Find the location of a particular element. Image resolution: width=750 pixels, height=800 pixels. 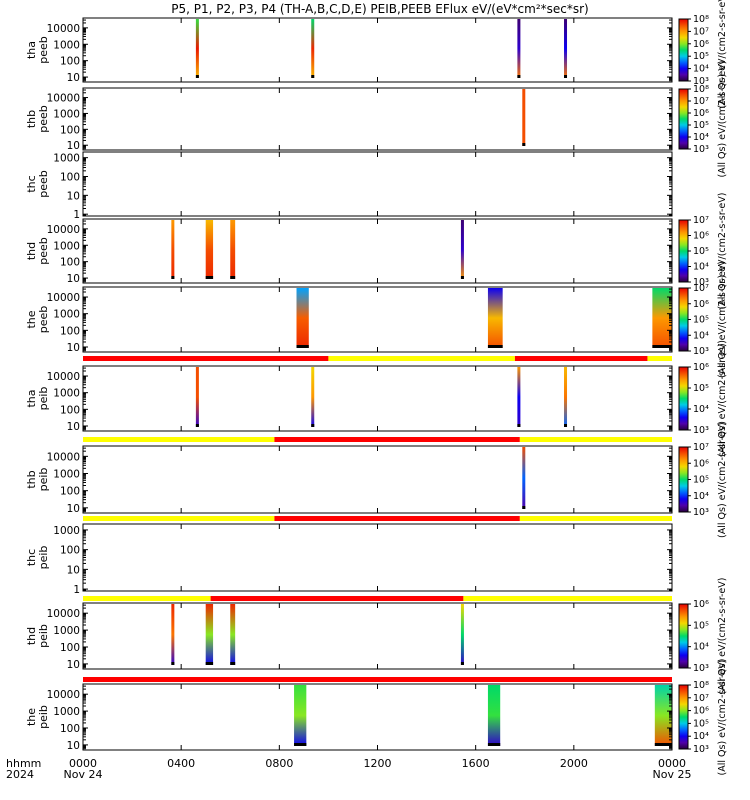

colorbar is located at coordinates (683, 636).